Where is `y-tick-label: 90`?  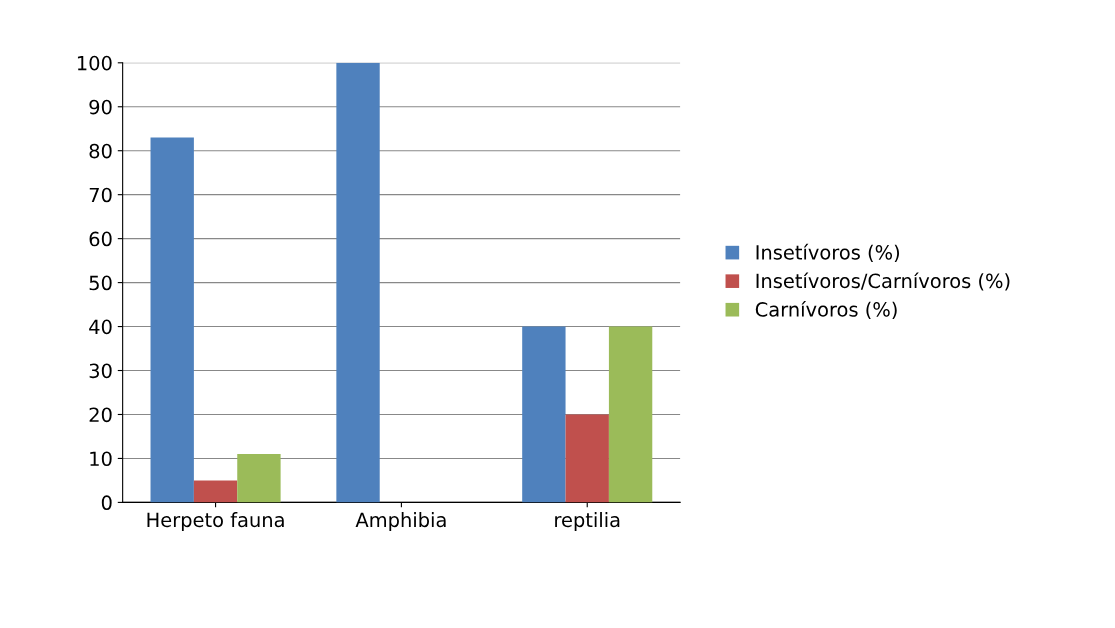
y-tick-label: 90 is located at coordinates (100, 107).